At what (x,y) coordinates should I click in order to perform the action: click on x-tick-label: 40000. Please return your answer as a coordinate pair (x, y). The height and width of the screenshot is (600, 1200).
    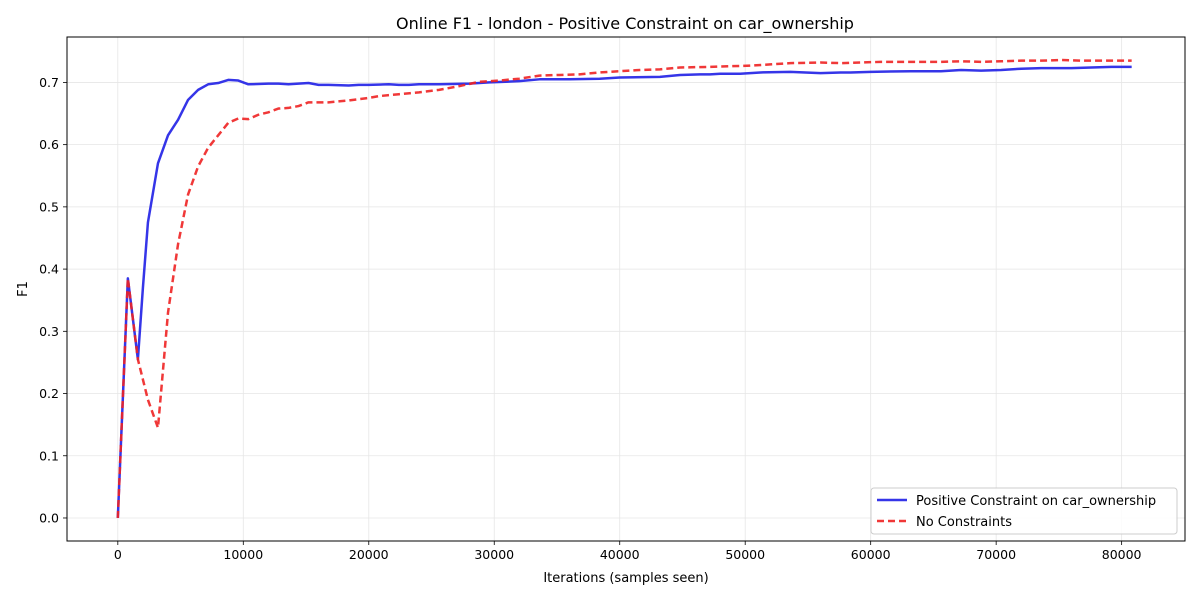
    Looking at the image, I should click on (620, 554).